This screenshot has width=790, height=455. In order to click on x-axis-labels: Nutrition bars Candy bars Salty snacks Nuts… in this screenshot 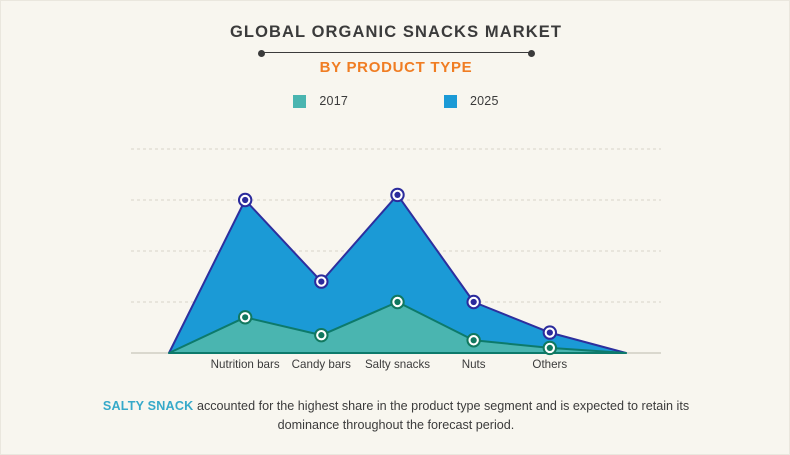, I will do `click(396, 376)`.